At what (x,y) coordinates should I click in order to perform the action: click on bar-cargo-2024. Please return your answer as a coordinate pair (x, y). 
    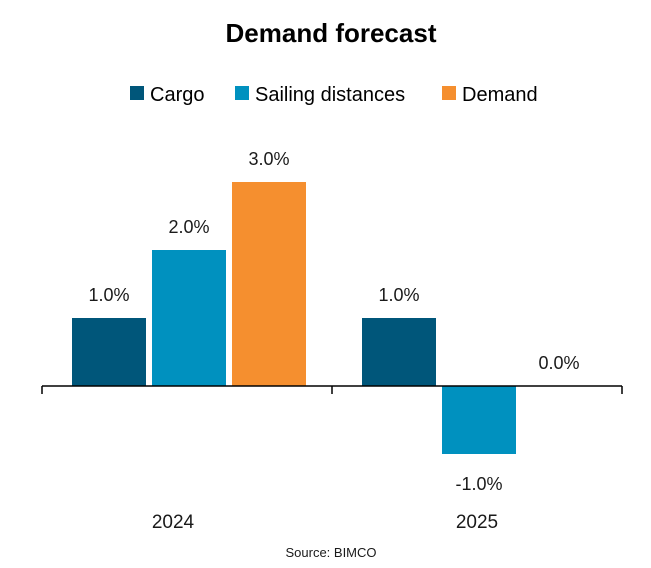
    Looking at the image, I should click on (109, 352).